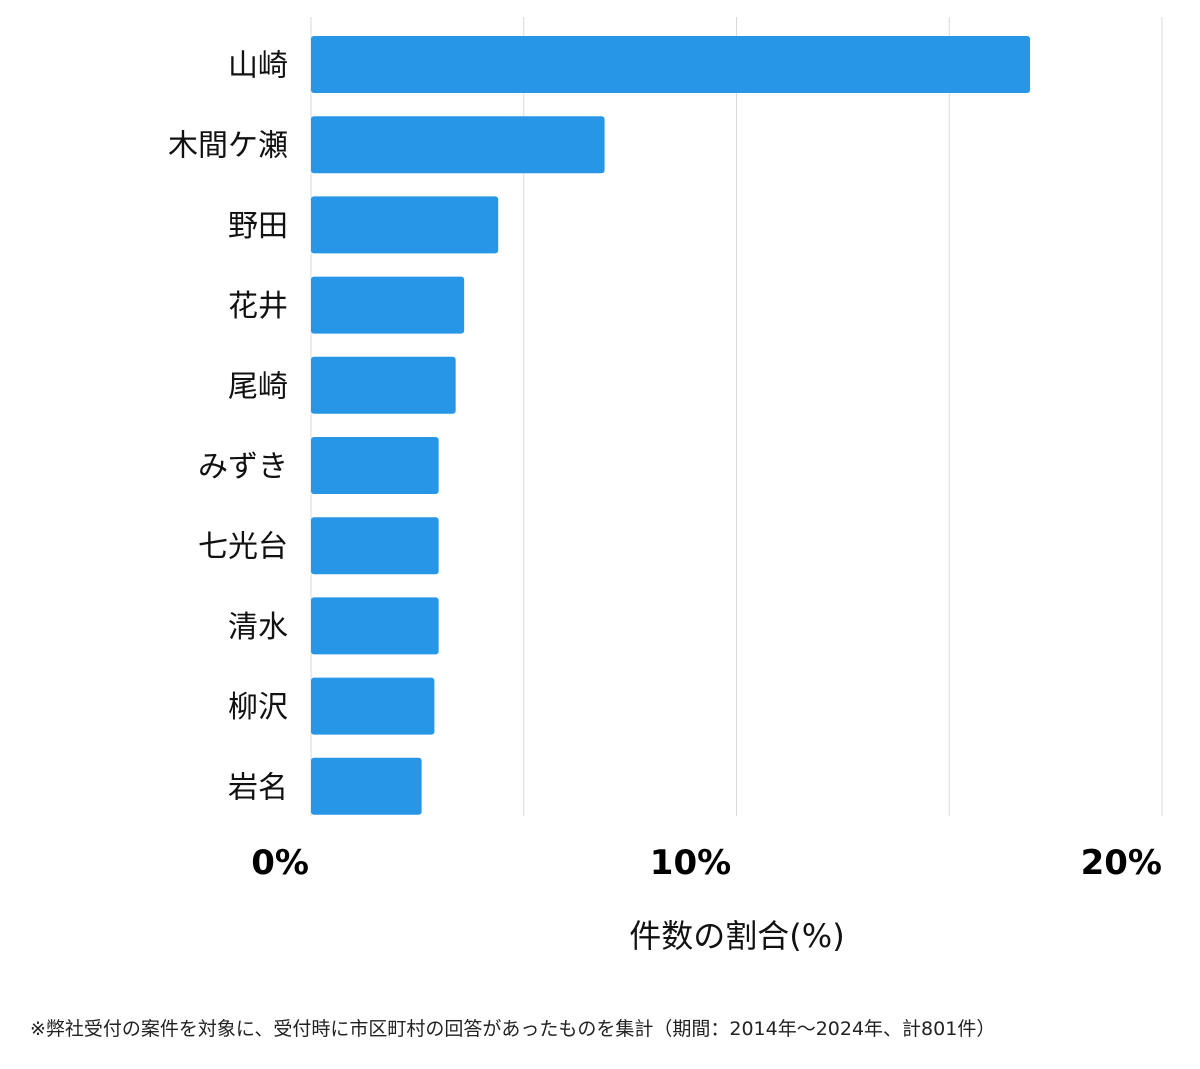  Describe the element at coordinates (258, 386) in the screenshot. I see `category-label: 尾崎` at that location.